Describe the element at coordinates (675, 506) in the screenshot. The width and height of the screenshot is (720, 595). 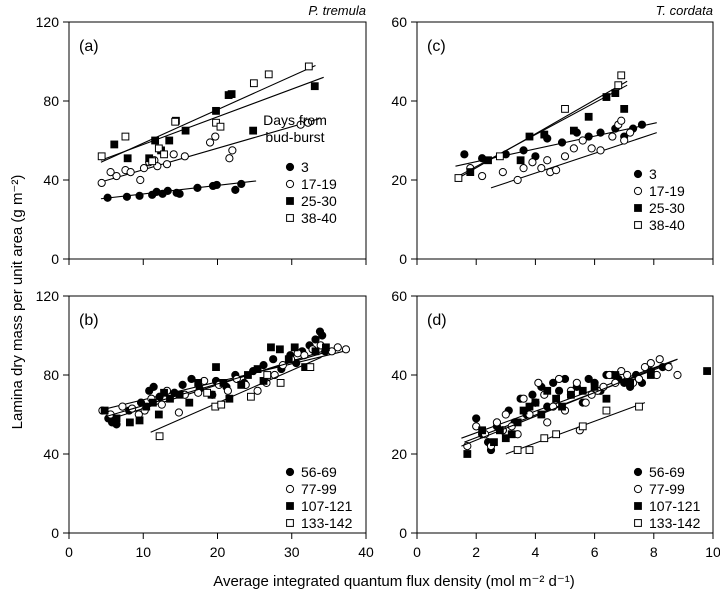
I see `legend-entry: 107-121` at that location.